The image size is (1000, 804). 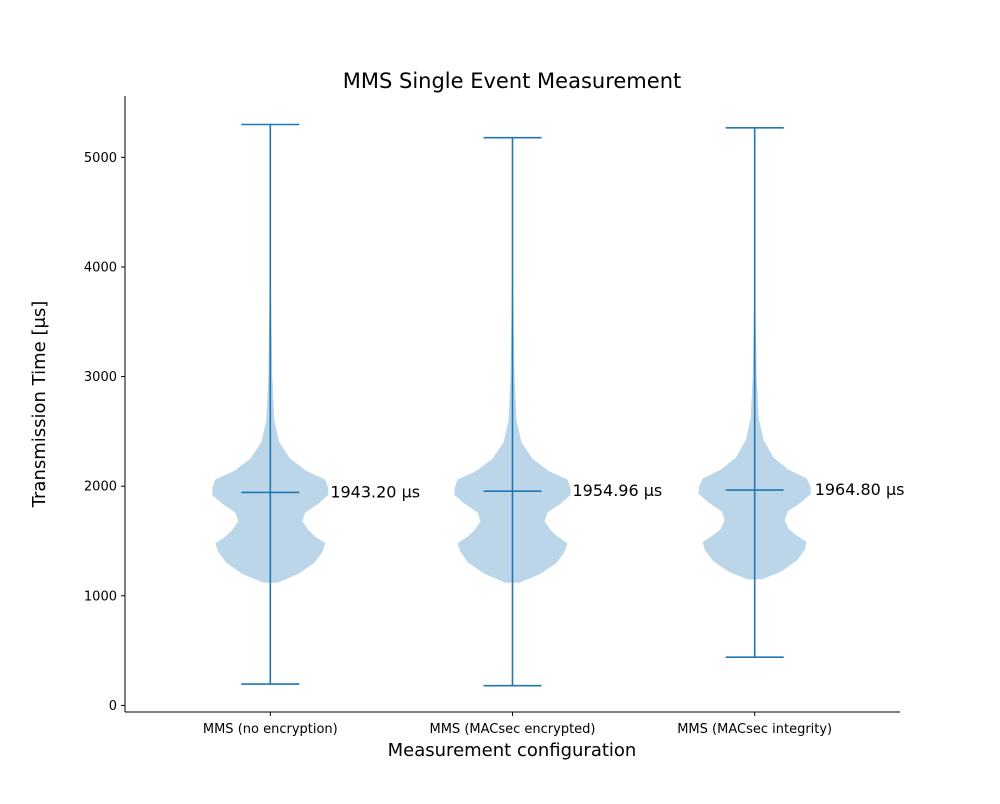 I want to click on x-tick-label: MMS (MACsec encrypted), so click(x=513, y=729).